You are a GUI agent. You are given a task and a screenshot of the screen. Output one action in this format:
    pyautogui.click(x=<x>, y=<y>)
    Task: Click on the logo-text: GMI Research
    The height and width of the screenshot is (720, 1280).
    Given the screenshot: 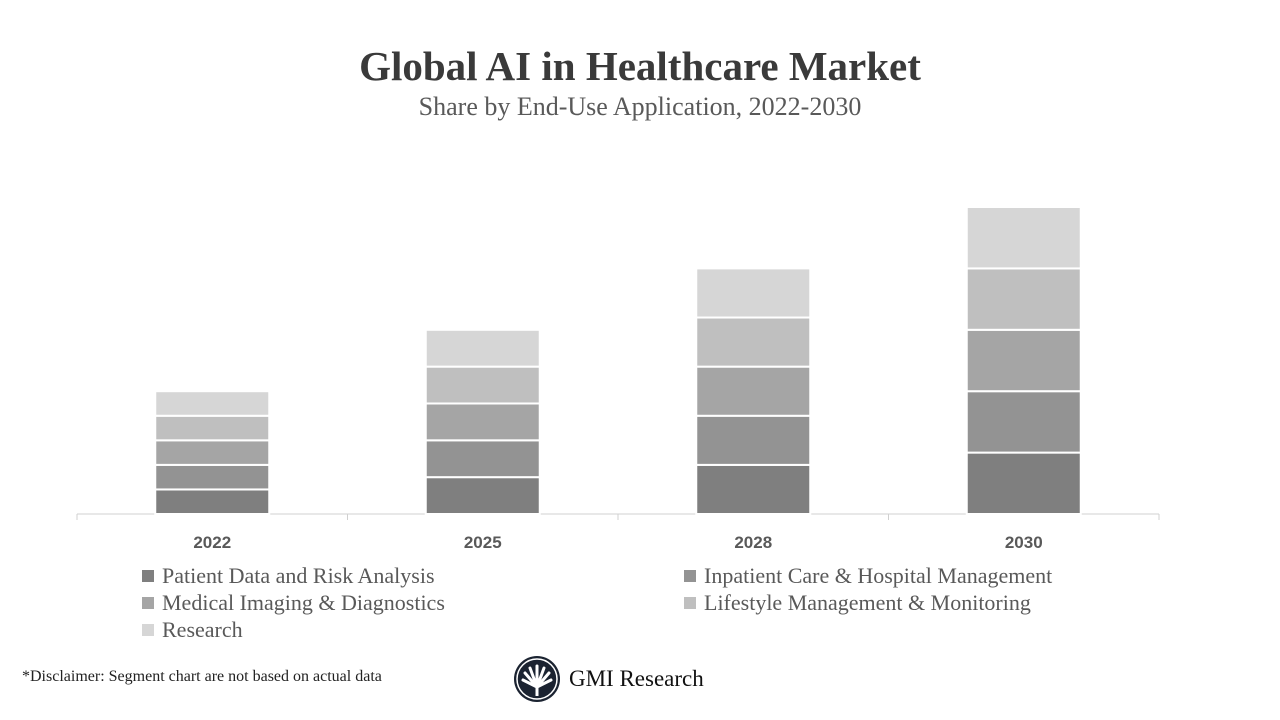 What is the action you would take?
    pyautogui.click(x=636, y=678)
    